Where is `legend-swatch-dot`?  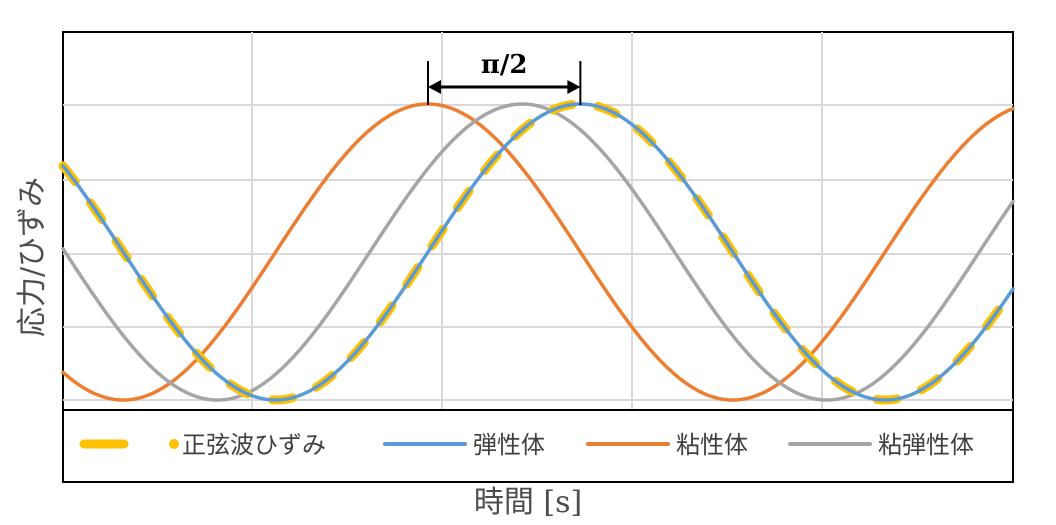
legend-swatch-dot is located at coordinates (174, 444).